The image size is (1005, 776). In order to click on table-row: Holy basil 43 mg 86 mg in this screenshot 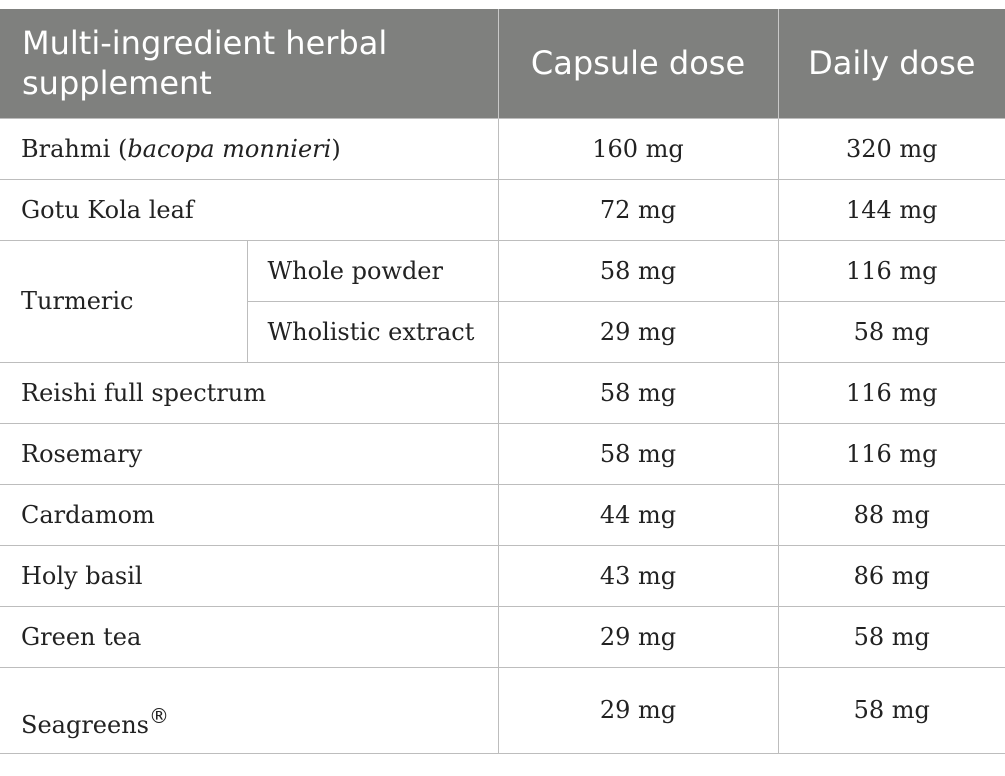, I will do `click(502, 575)`.